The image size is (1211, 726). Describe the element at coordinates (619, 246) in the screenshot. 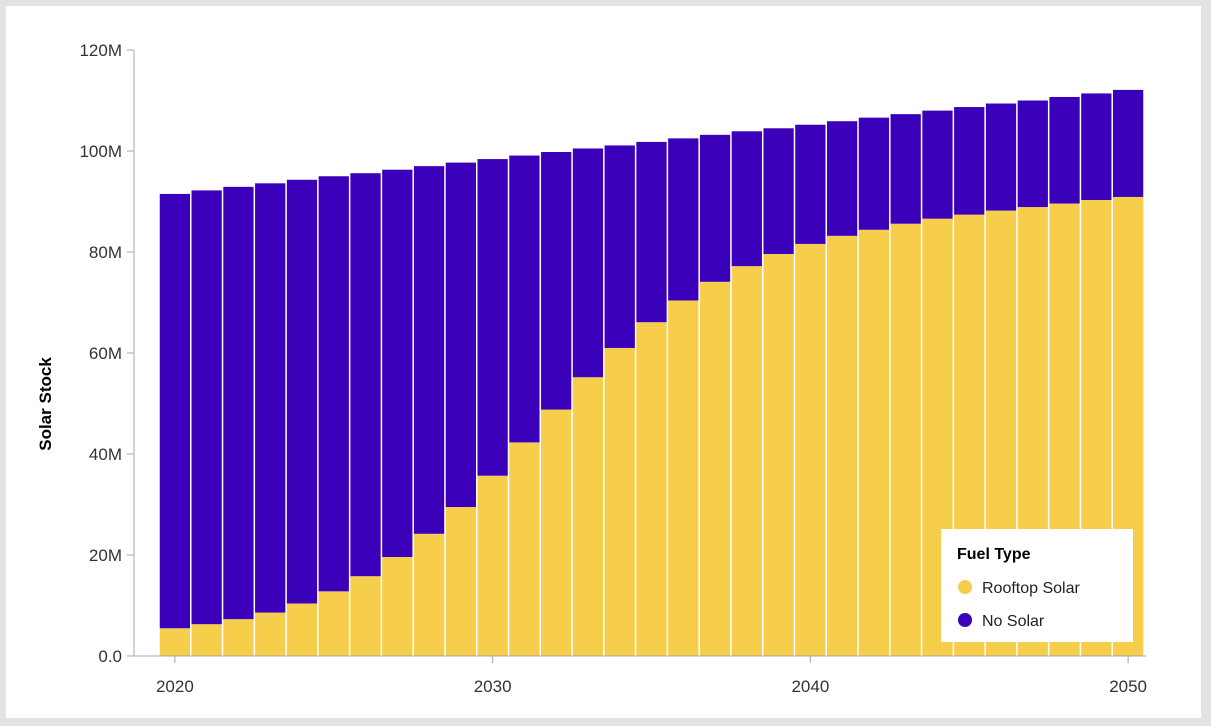

I see `bar-no-solar-2034` at that location.